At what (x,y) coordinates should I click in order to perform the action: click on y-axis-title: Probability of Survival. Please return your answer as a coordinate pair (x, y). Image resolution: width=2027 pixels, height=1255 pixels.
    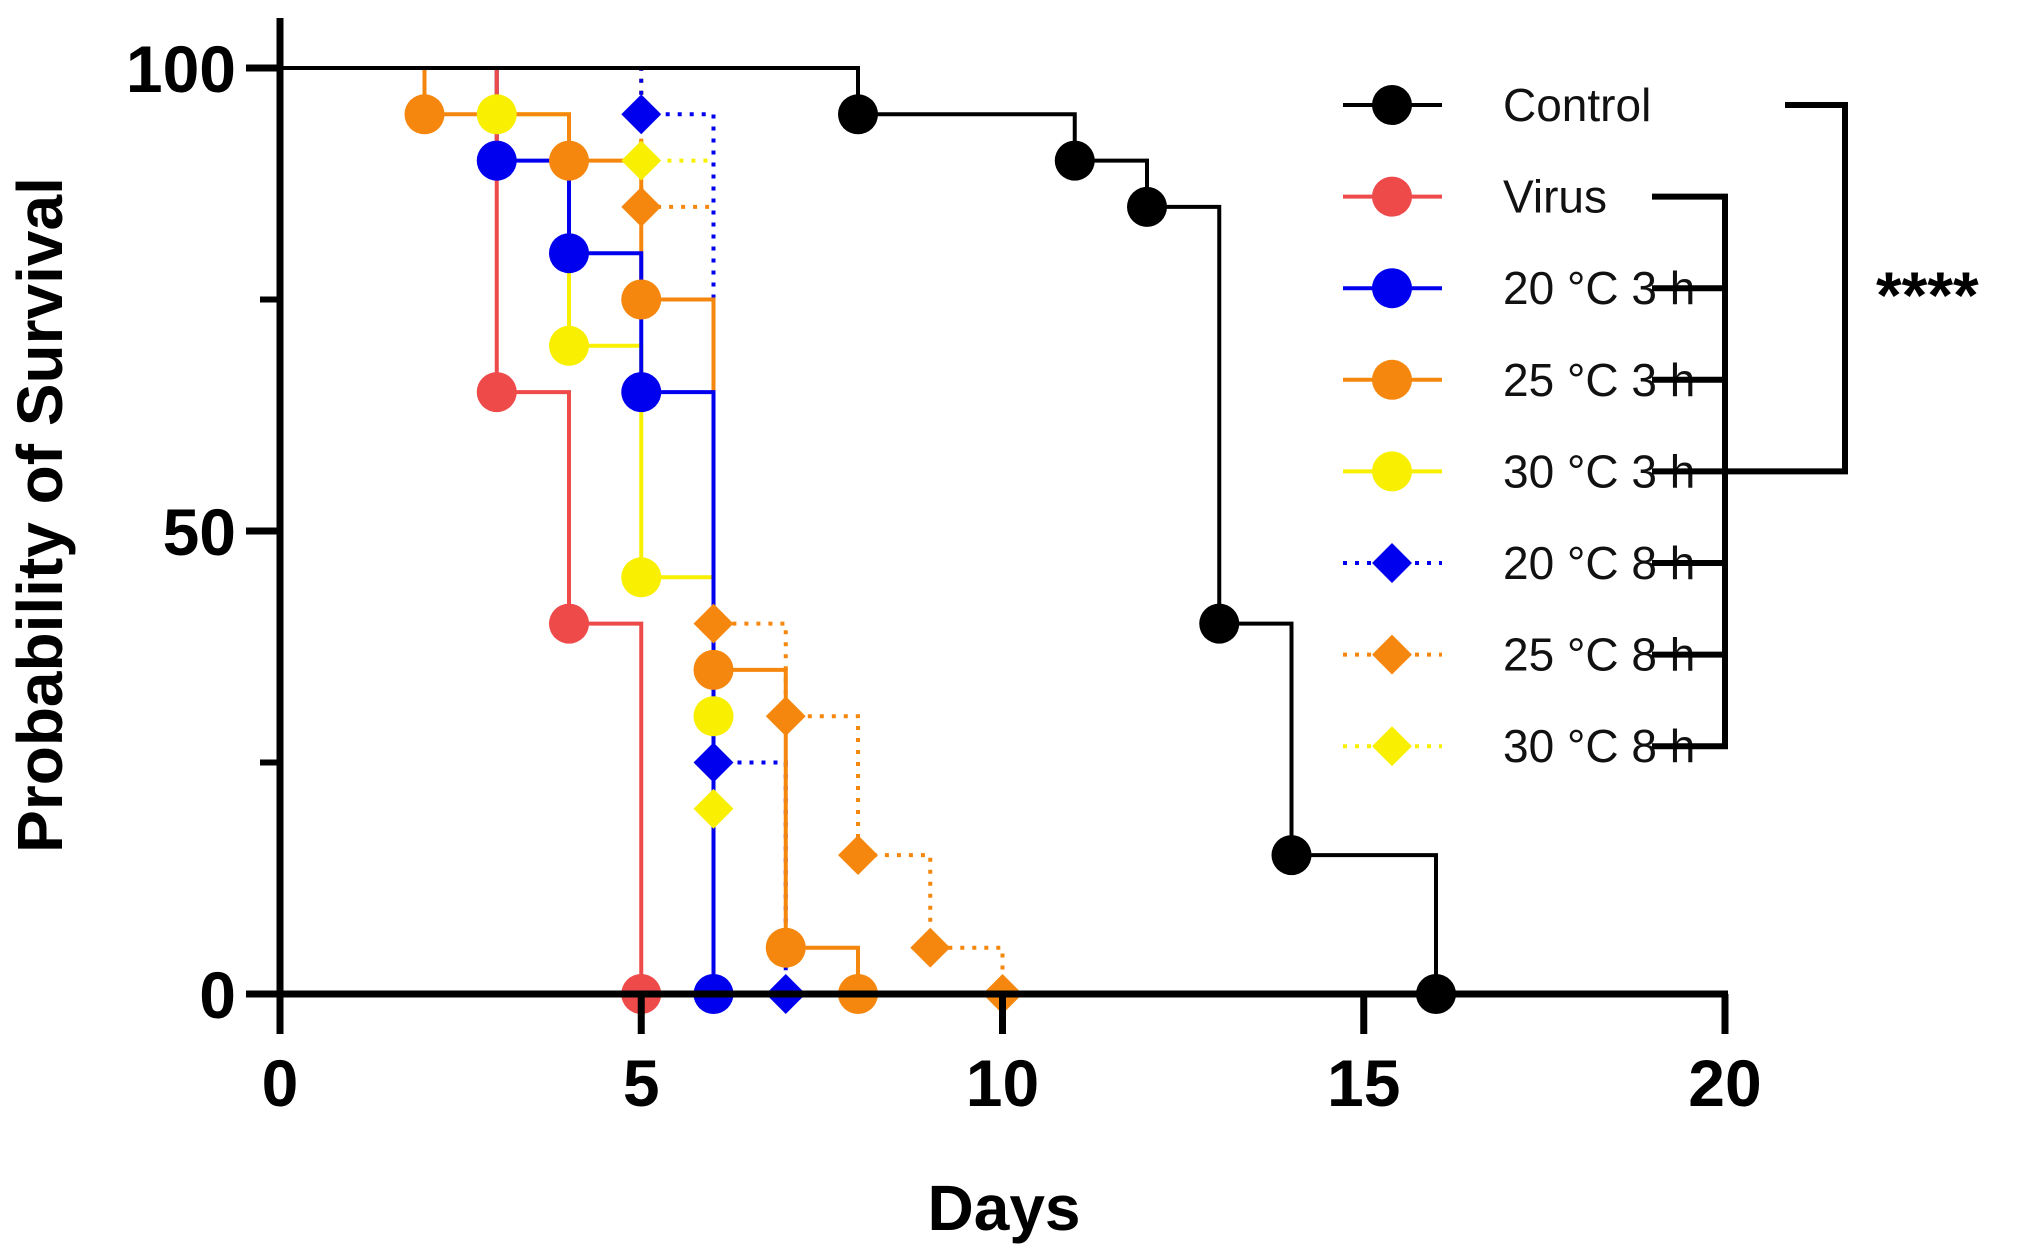
    Looking at the image, I should click on (40, 515).